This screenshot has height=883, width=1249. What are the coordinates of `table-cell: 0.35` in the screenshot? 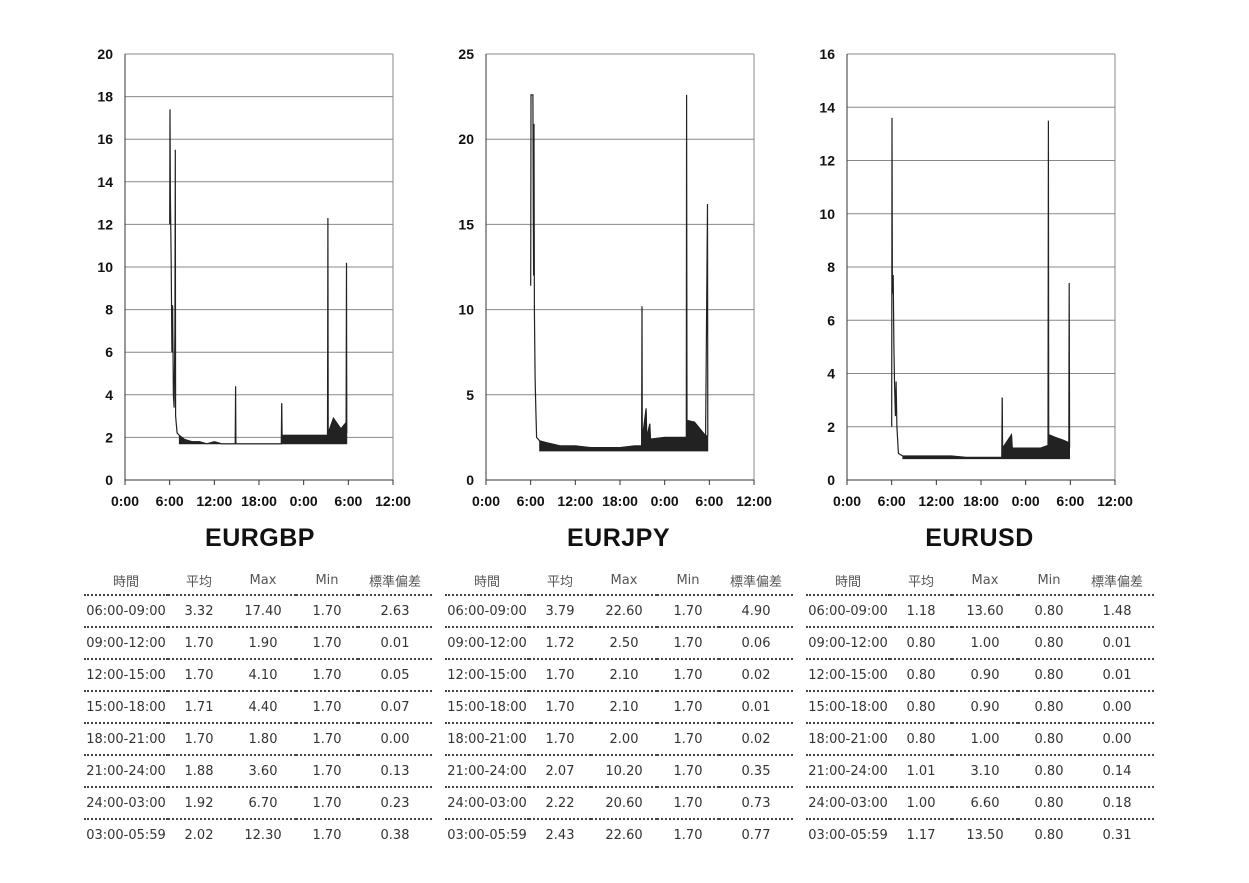 It's located at (756, 770).